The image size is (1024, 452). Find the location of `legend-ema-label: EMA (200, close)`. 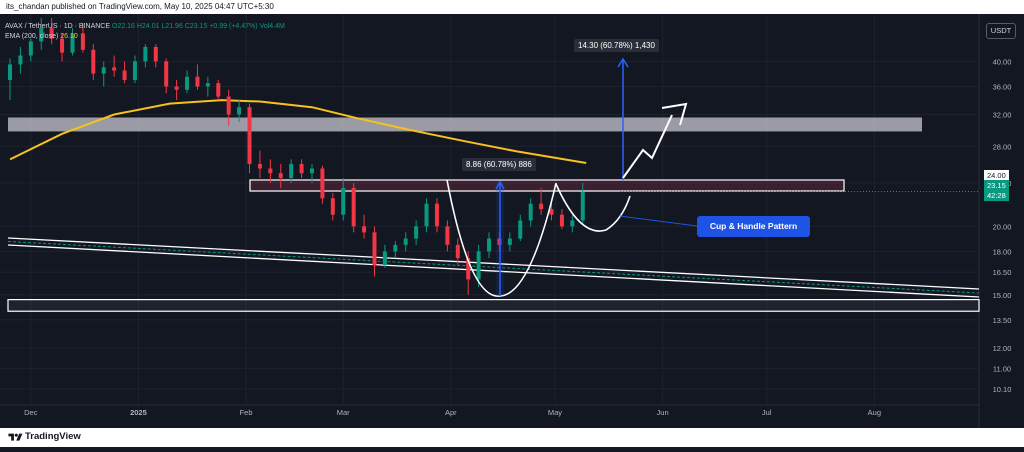

legend-ema-label: EMA (200, close) is located at coordinates (32, 36).